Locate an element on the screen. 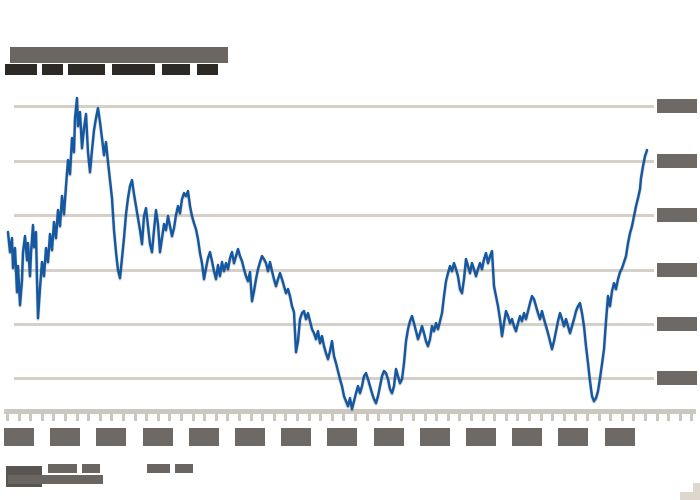 Image resolution: width=700 pixels, height=500 pixels. x-axis-line is located at coordinates (350, 411).